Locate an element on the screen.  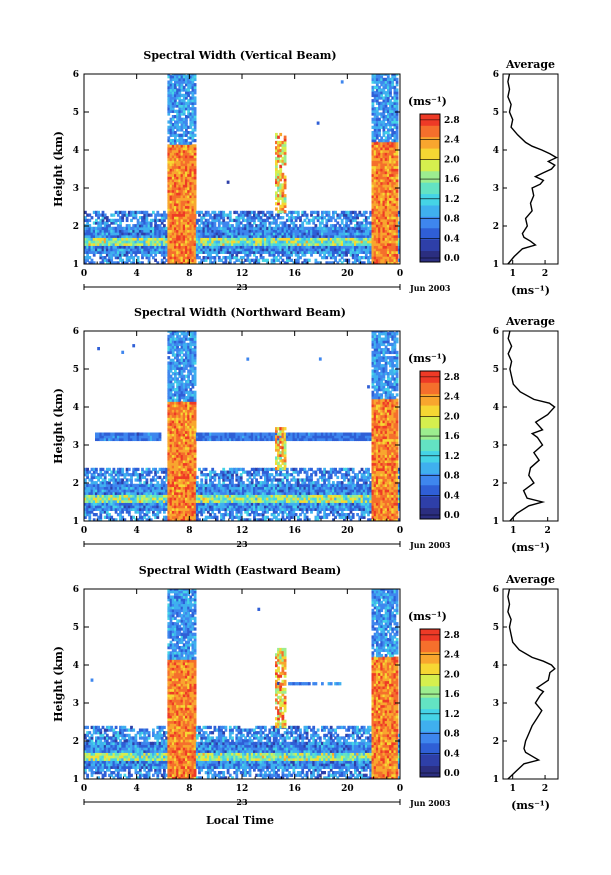
x-tick-label: 0 is located at coordinates (84, 274).